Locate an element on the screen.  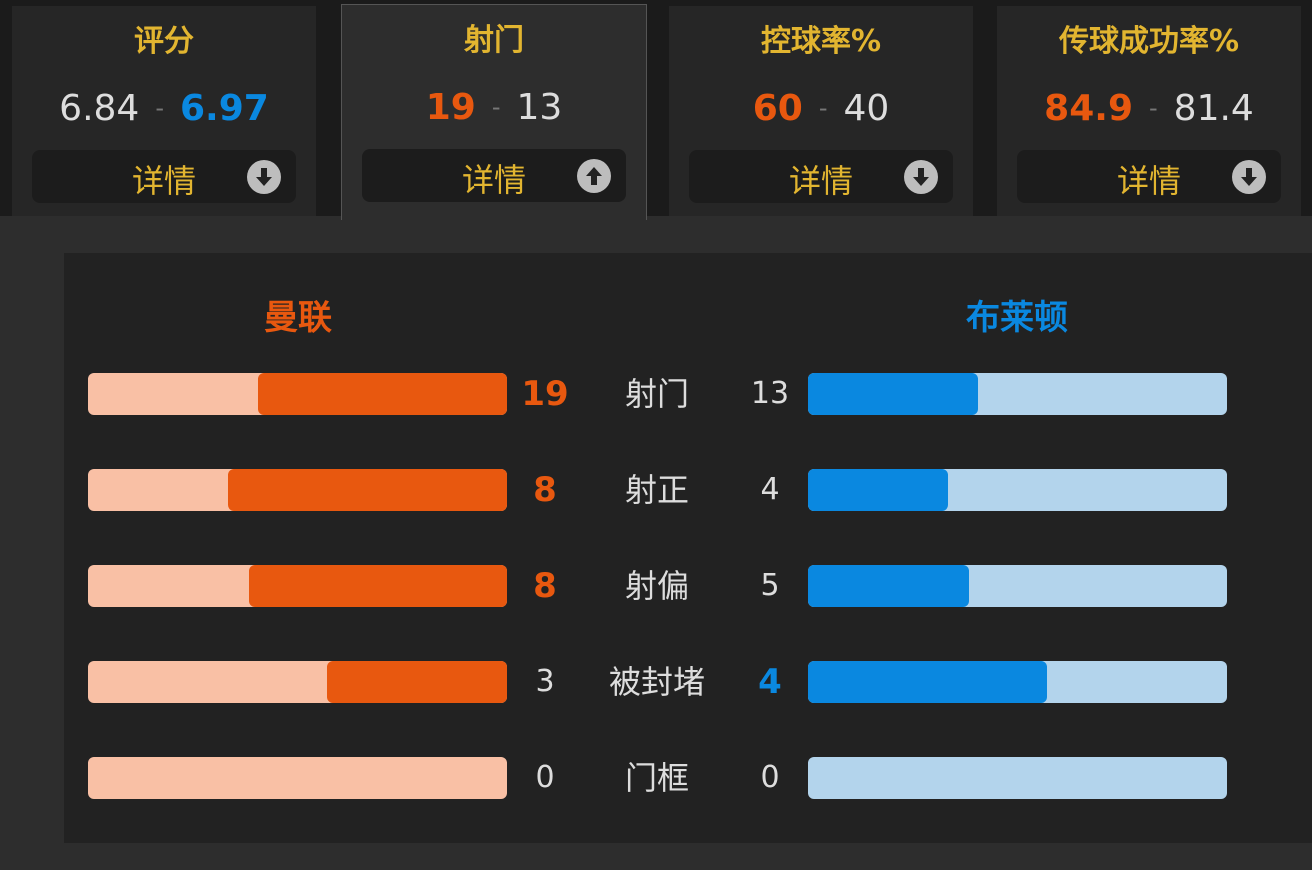
collapse-icon is located at coordinates (594, 176).